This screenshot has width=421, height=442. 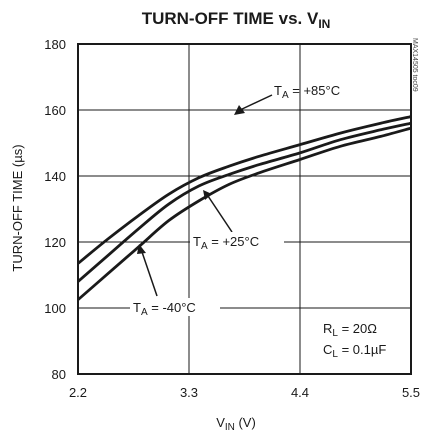 What do you see at coordinates (55, 242) in the screenshot?
I see `y-tick-label-2: 120` at bounding box center [55, 242].